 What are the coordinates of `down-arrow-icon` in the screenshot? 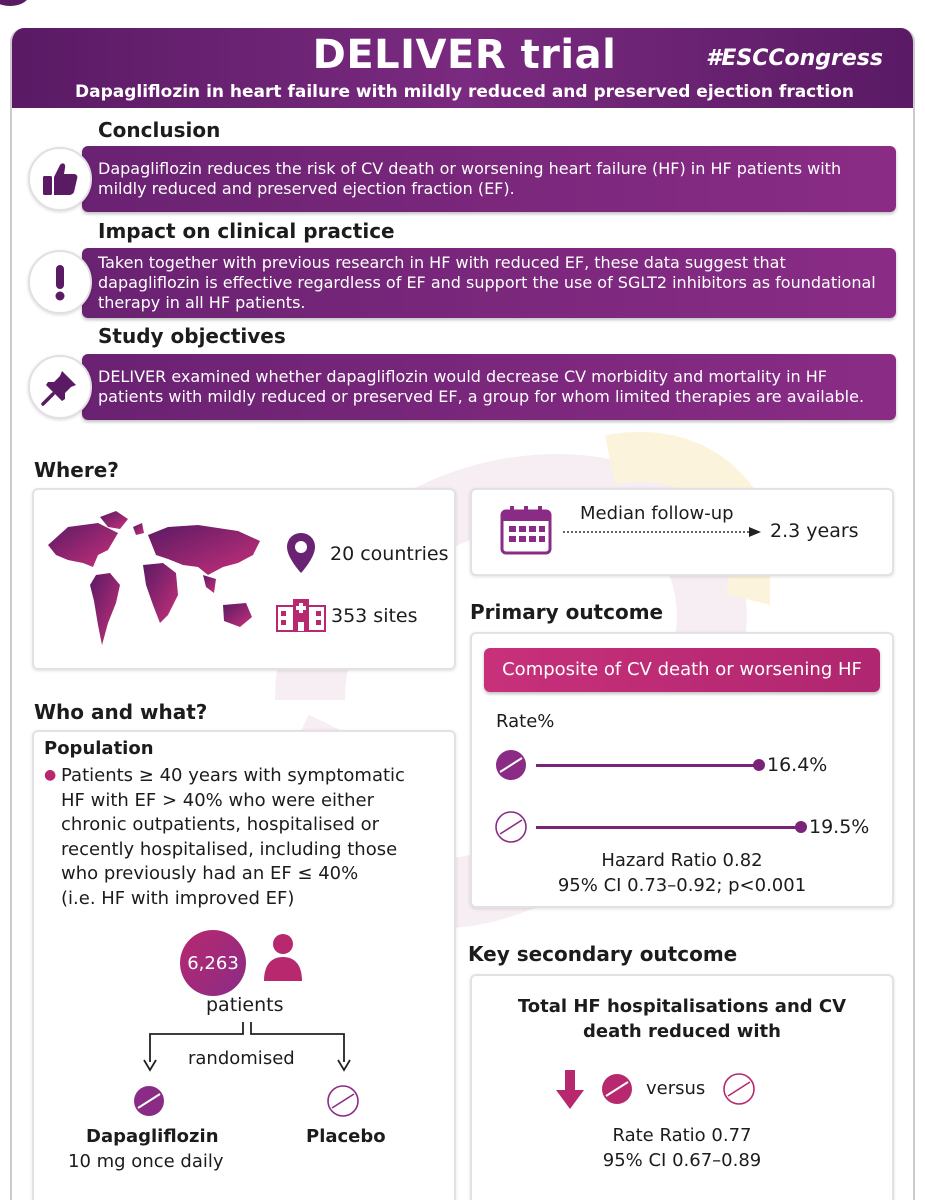 It's located at (570, 1089).